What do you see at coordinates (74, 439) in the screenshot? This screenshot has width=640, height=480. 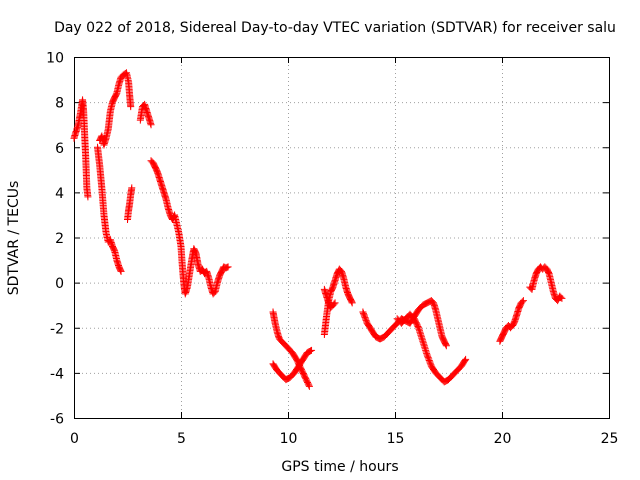 I see `x-tick-label: 0` at bounding box center [74, 439].